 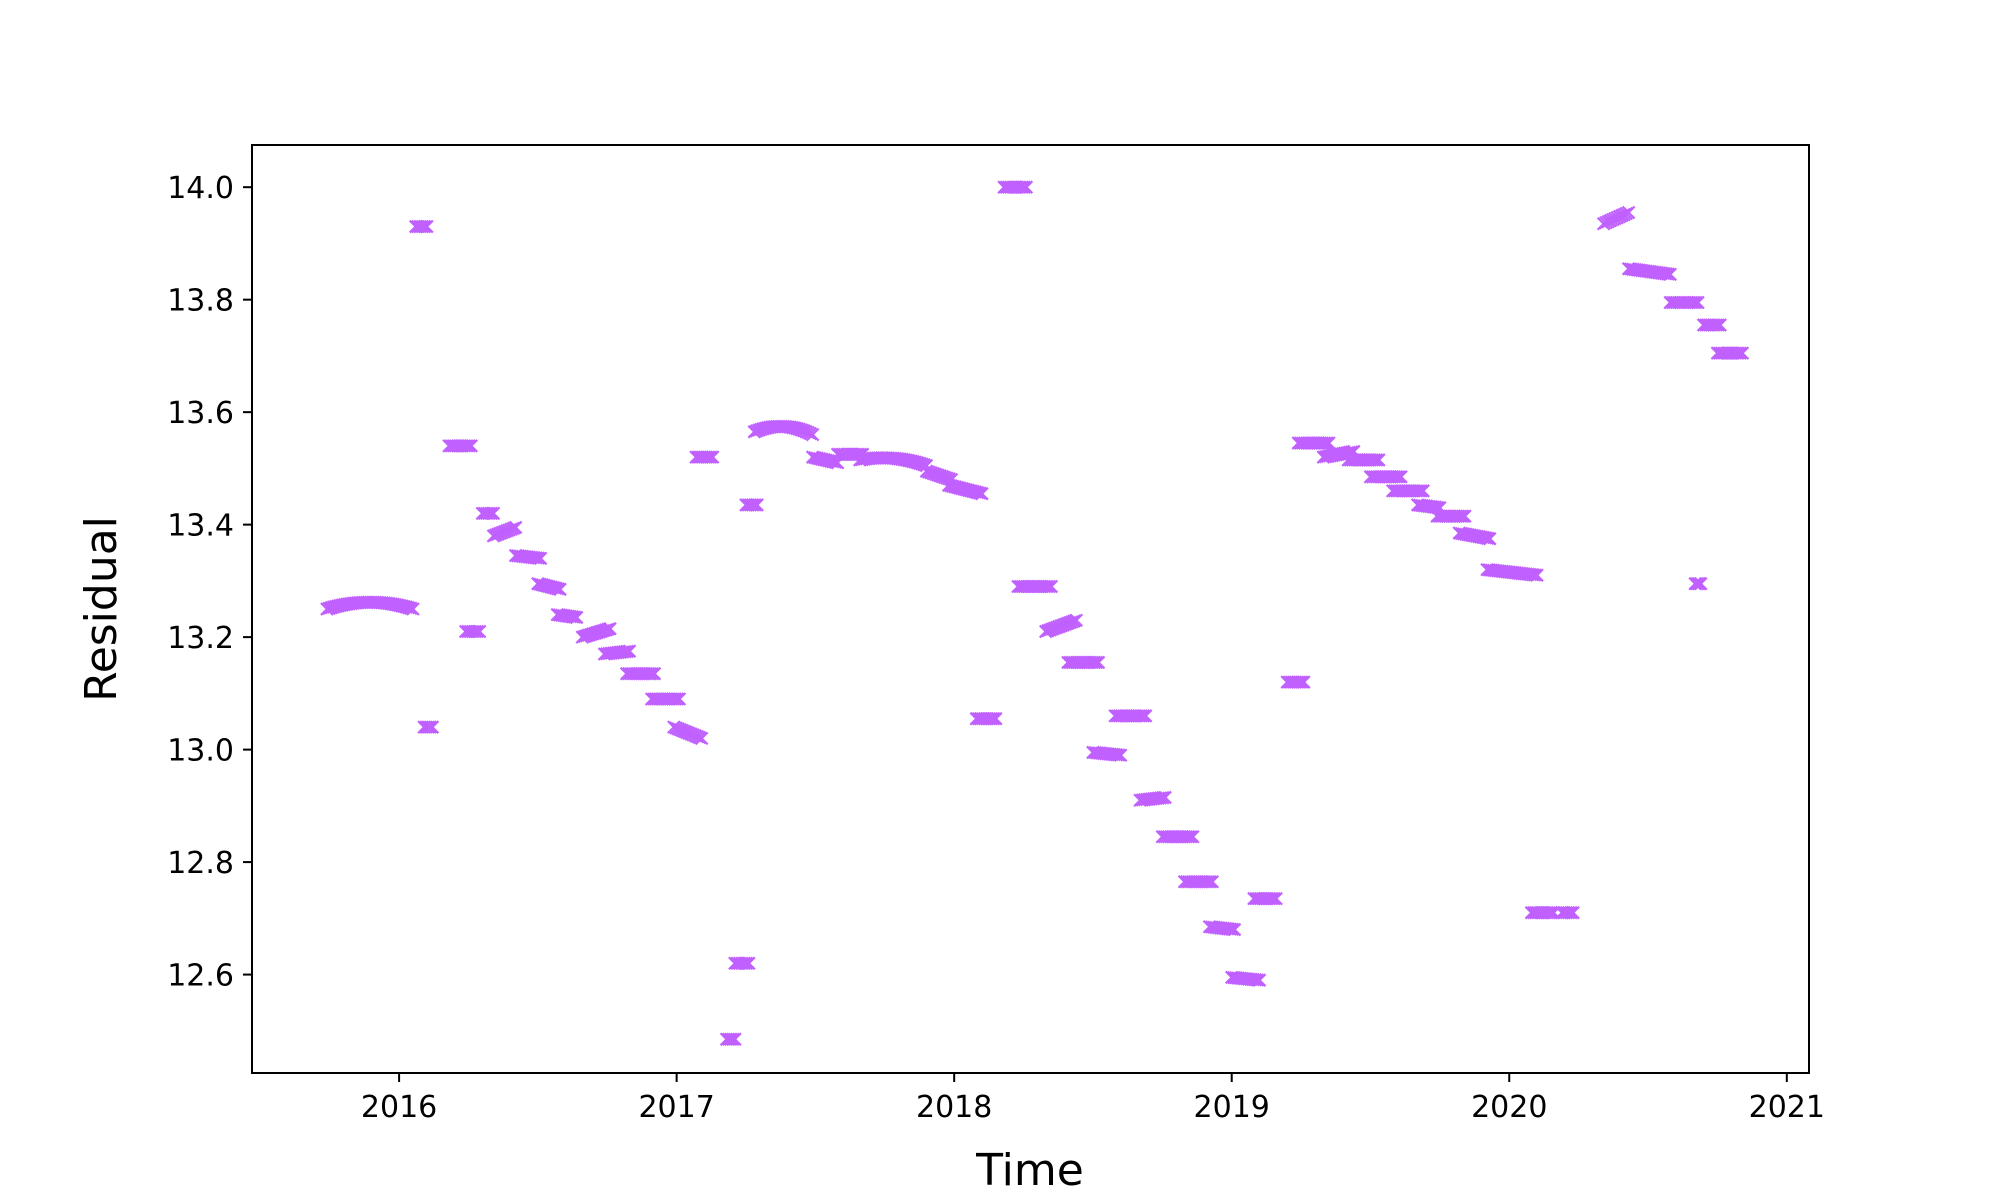 What do you see at coordinates (1787, 1107) in the screenshot?
I see `x-tick-label: 2021` at bounding box center [1787, 1107].